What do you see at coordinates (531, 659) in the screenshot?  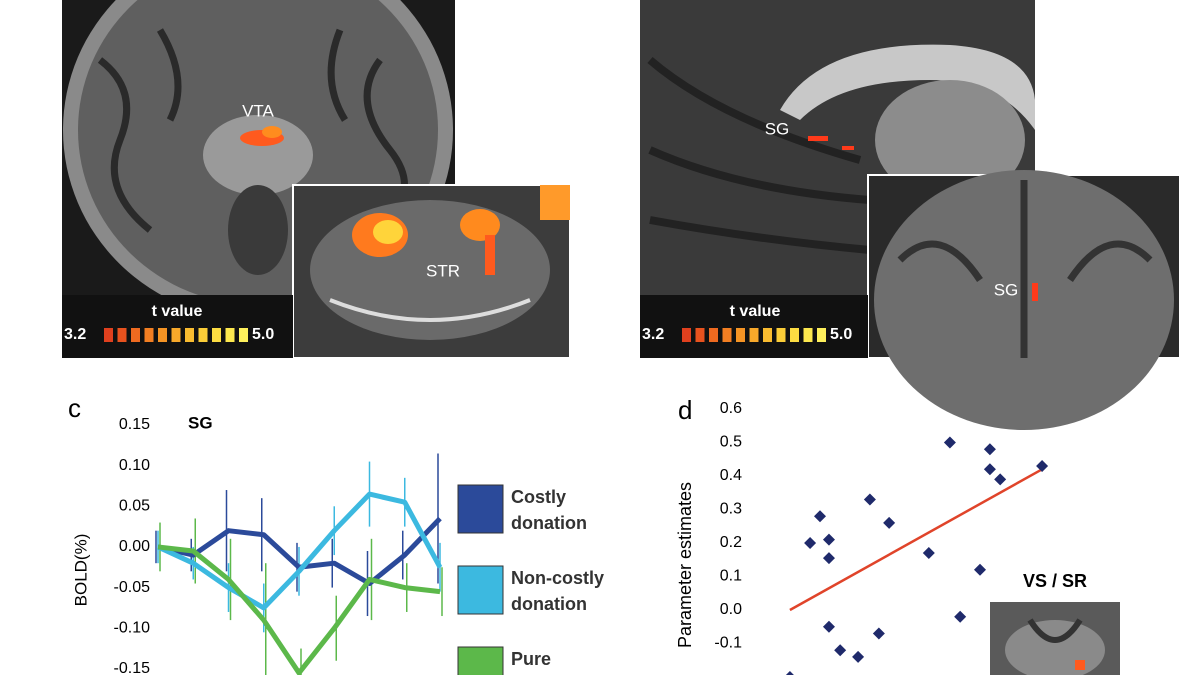 I see `legend-line: Pure` at bounding box center [531, 659].